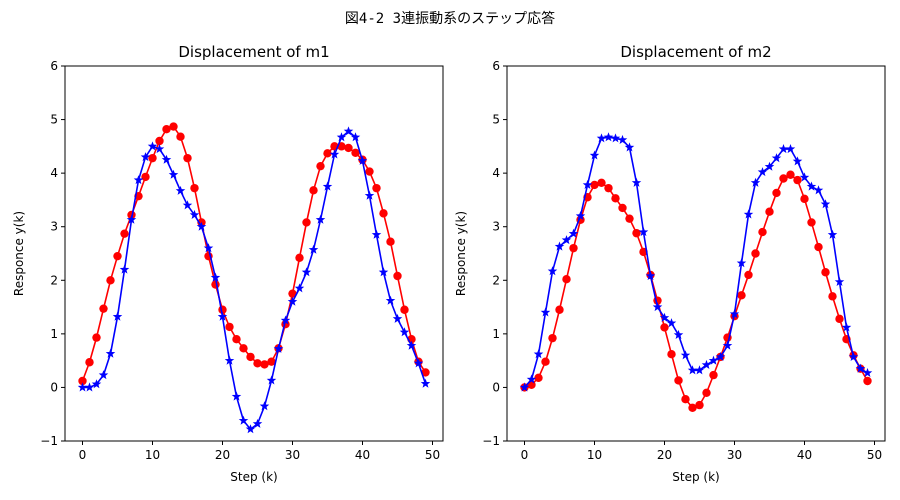  I want to click on x-tick-label: 20, so click(222, 455).